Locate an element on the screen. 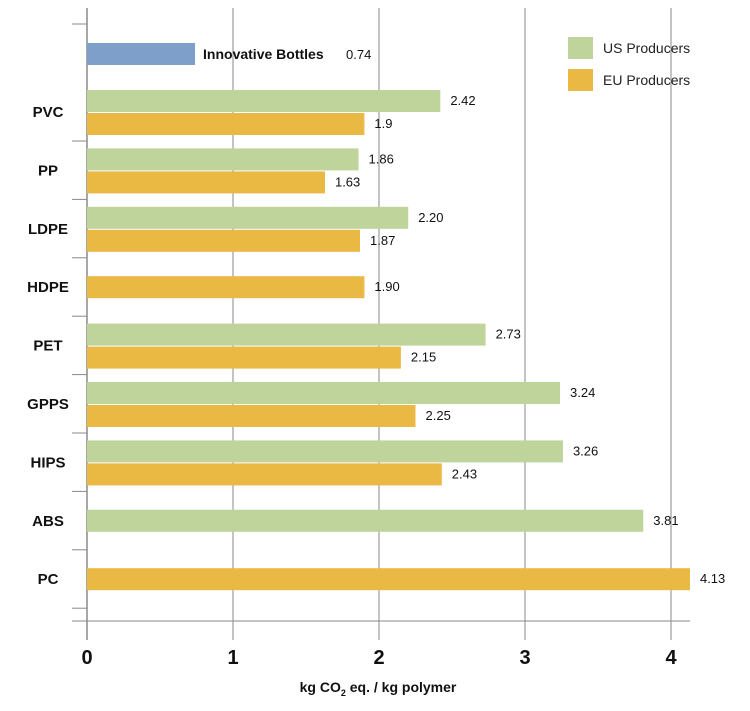  data-label-pp-us-producers: 1.86 is located at coordinates (381, 158).